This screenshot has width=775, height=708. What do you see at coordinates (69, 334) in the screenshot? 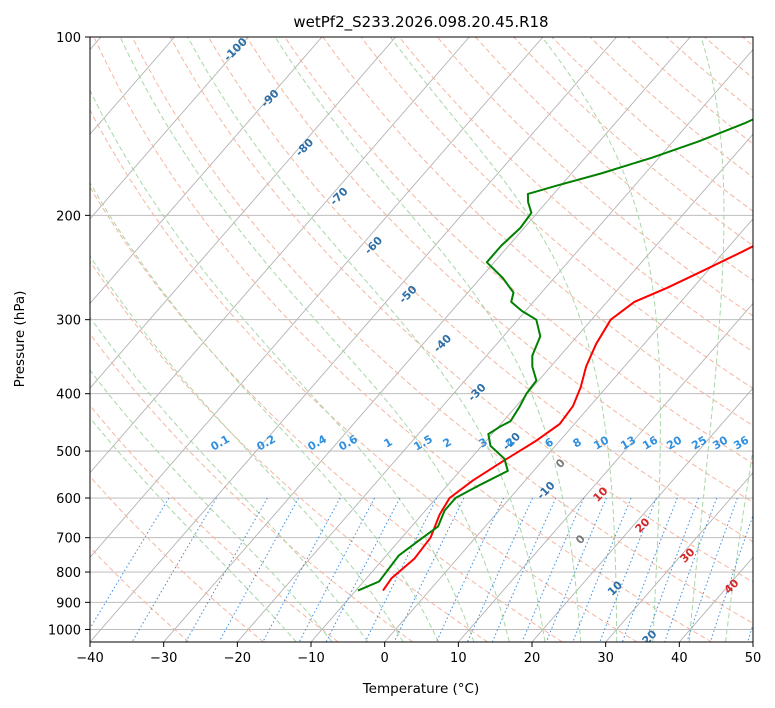
I see `y-axis: 100 200 300 400 500 600 700 800 900 1000` at bounding box center [69, 334].